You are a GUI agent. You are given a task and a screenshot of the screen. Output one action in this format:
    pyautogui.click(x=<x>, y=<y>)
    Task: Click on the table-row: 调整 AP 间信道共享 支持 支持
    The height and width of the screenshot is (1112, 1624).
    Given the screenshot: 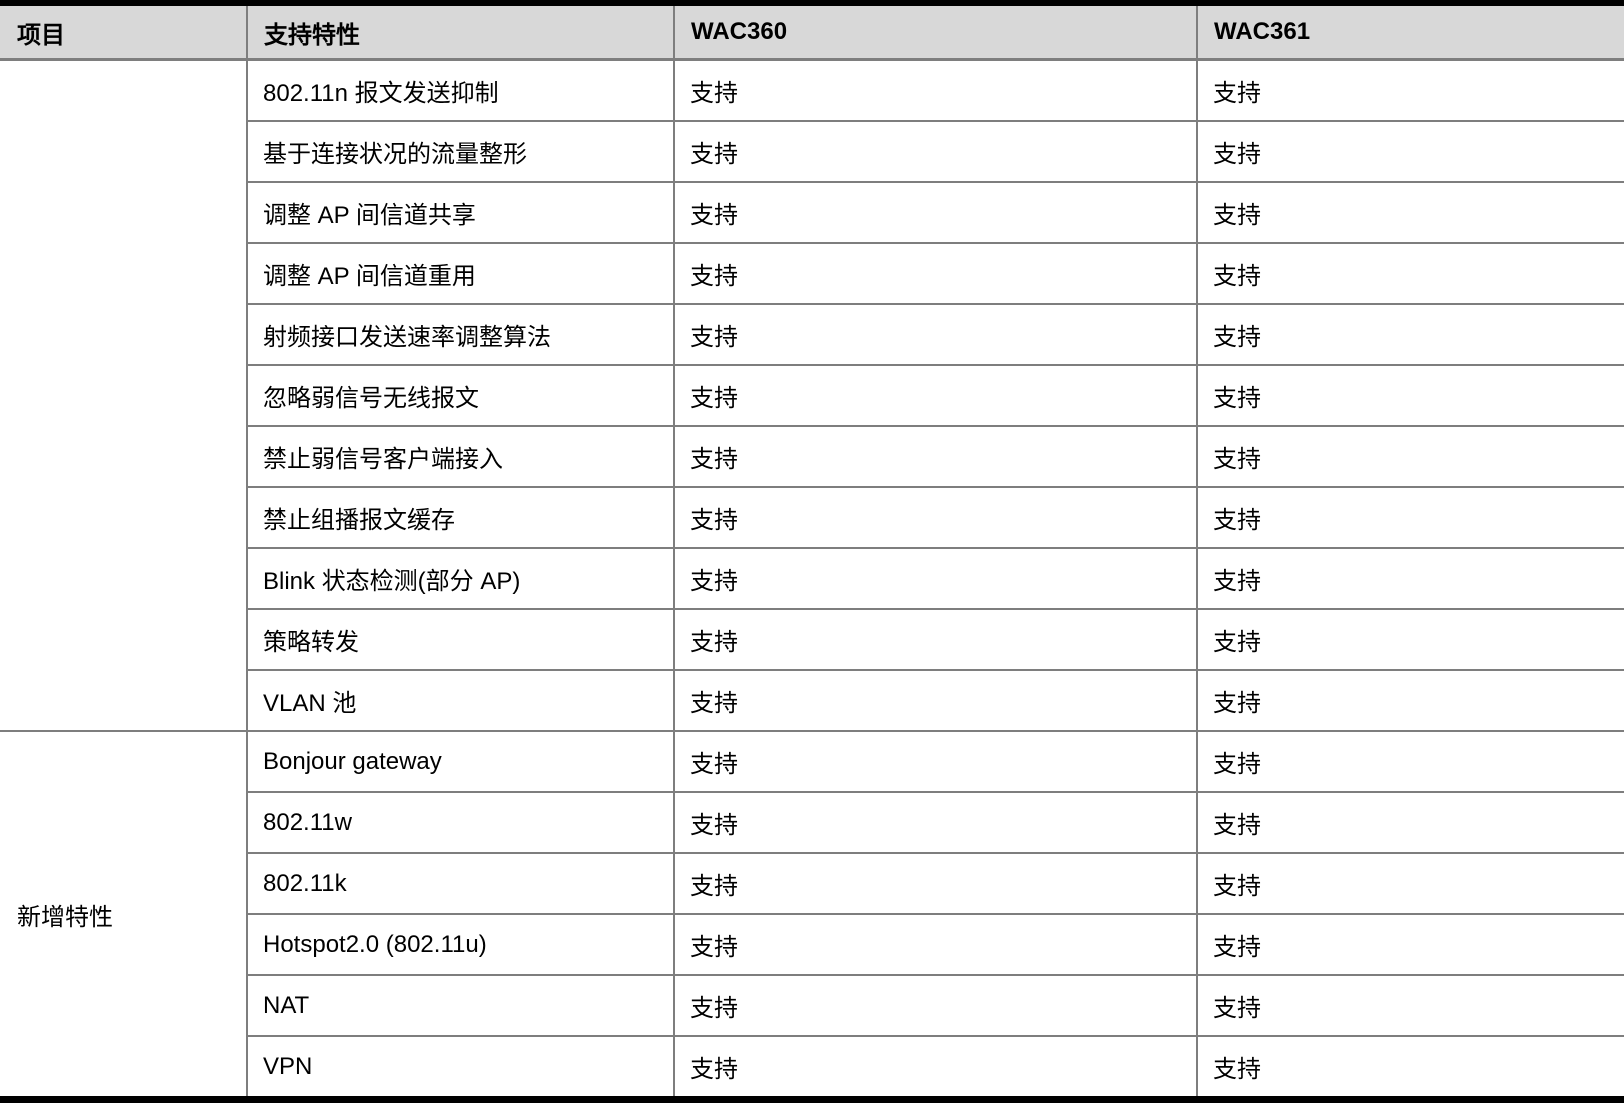 What is the action you would take?
    pyautogui.click(x=812, y=212)
    